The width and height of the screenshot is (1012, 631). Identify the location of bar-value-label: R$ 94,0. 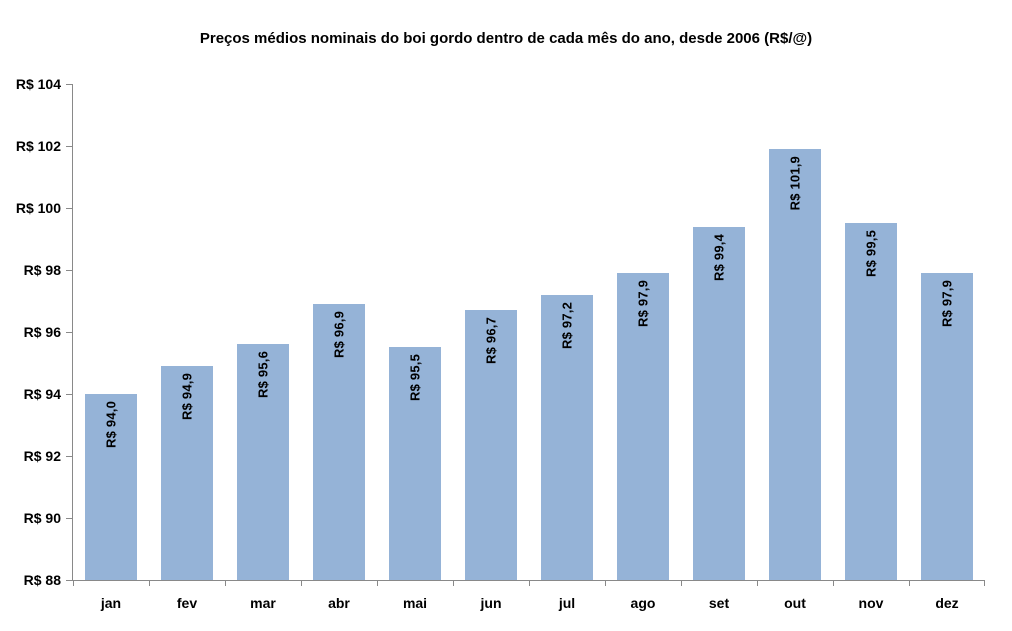
(111, 424).